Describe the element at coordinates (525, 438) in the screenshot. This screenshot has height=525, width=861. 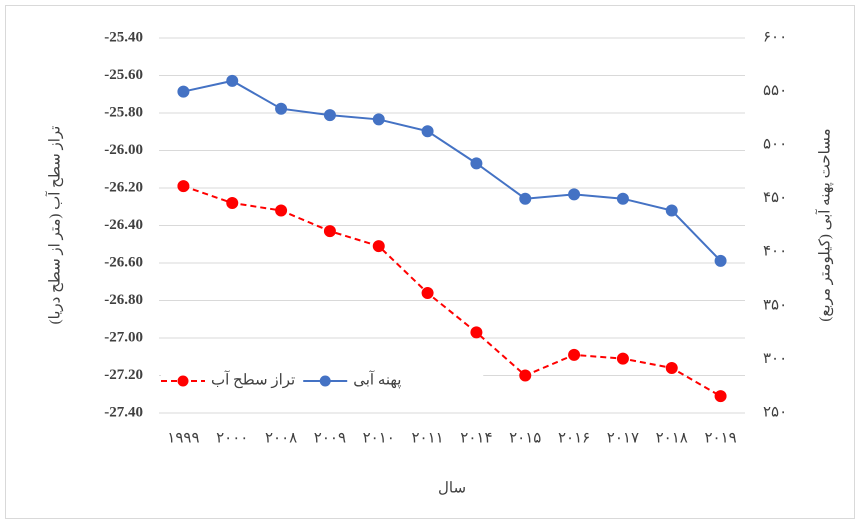
I see `x-tick-label: ۲۰۱۵` at that location.